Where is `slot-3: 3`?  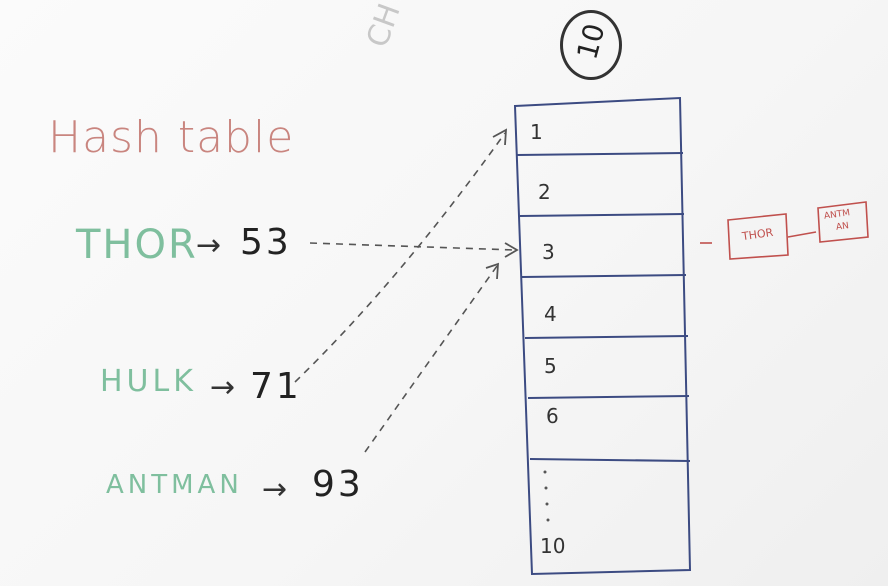
slot-3: 3 is located at coordinates (548, 252).